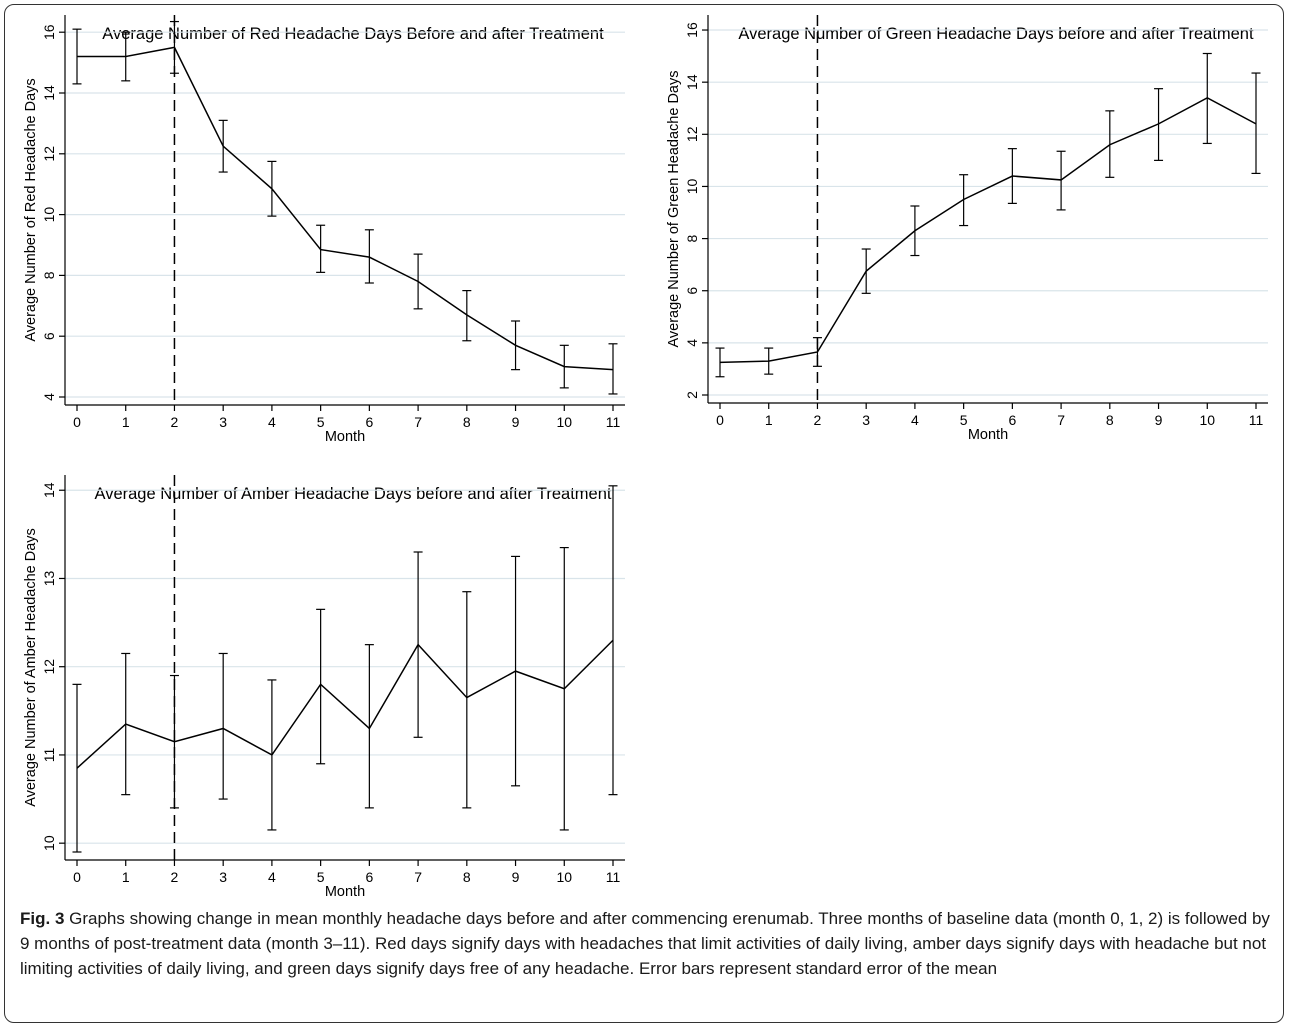  I want to click on y-axis-title: Average Number of Amber Headache Days, so click(31, 667).